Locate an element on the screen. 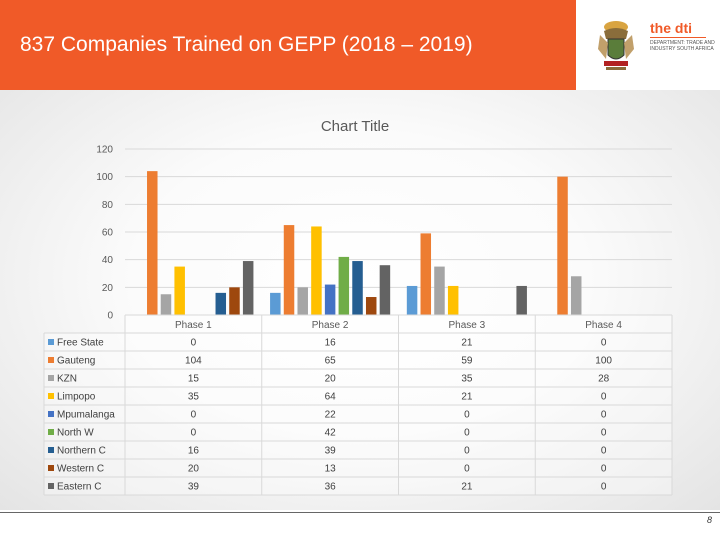  logo-divider is located at coordinates (678, 37).